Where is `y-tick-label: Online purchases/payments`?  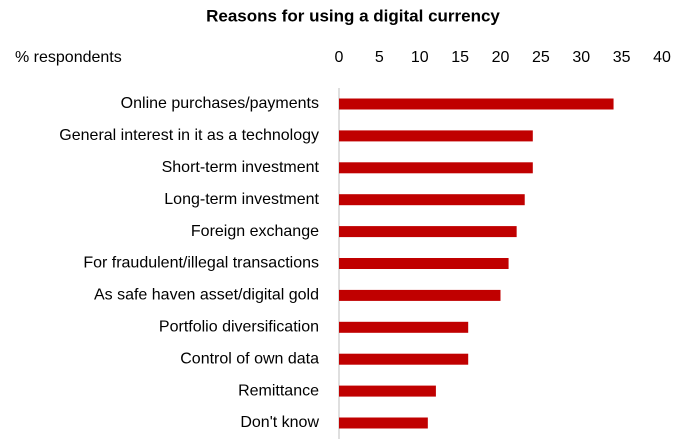 y-tick-label: Online purchases/payments is located at coordinates (220, 103).